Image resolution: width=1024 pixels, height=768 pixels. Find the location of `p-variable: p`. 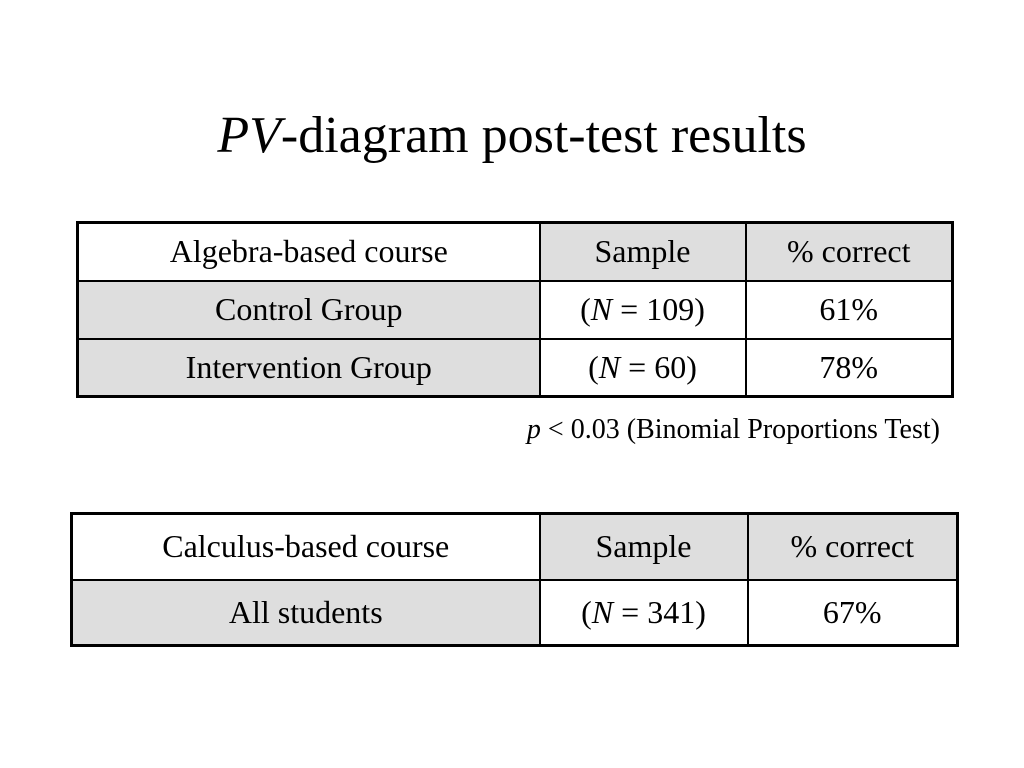

p-variable: p is located at coordinates (533, 429).